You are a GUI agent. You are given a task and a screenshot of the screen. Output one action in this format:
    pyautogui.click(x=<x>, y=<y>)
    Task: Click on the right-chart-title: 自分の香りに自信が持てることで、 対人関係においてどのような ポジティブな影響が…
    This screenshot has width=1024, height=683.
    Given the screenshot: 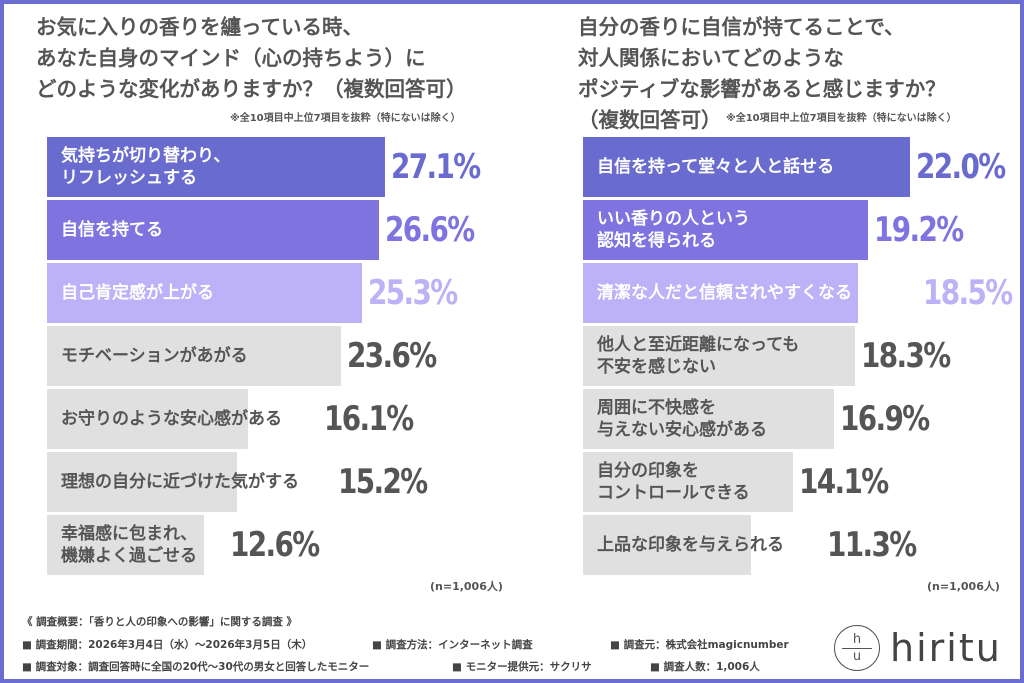 What is the action you would take?
    pyautogui.click(x=762, y=74)
    